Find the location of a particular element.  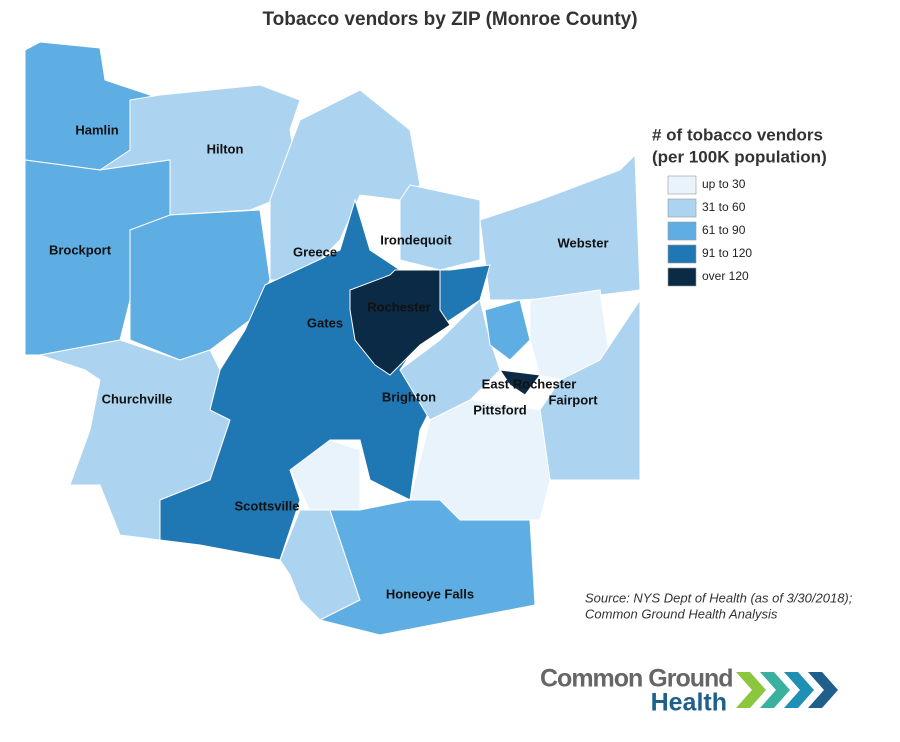

place-label: Churchville is located at coordinates (137, 398).